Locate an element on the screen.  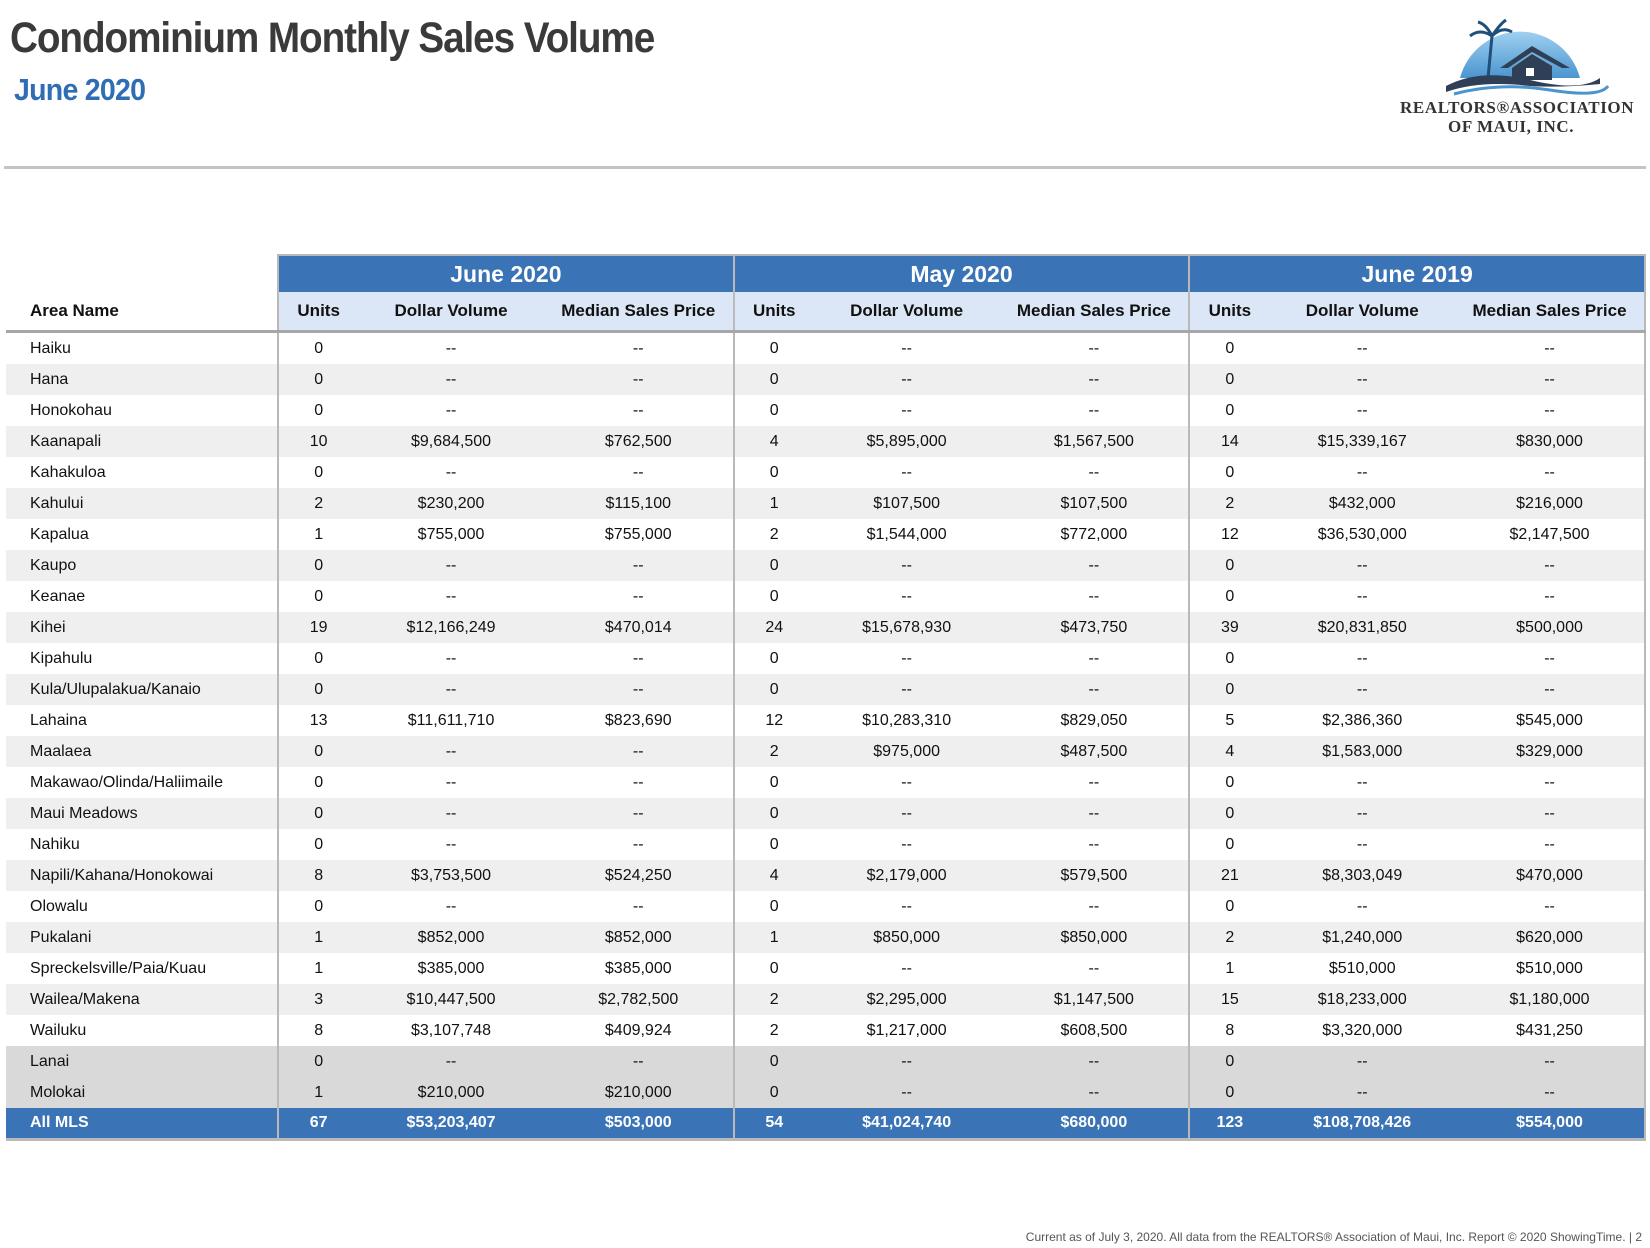
dollar-volume-cell: $850,000 is located at coordinates (906, 937).